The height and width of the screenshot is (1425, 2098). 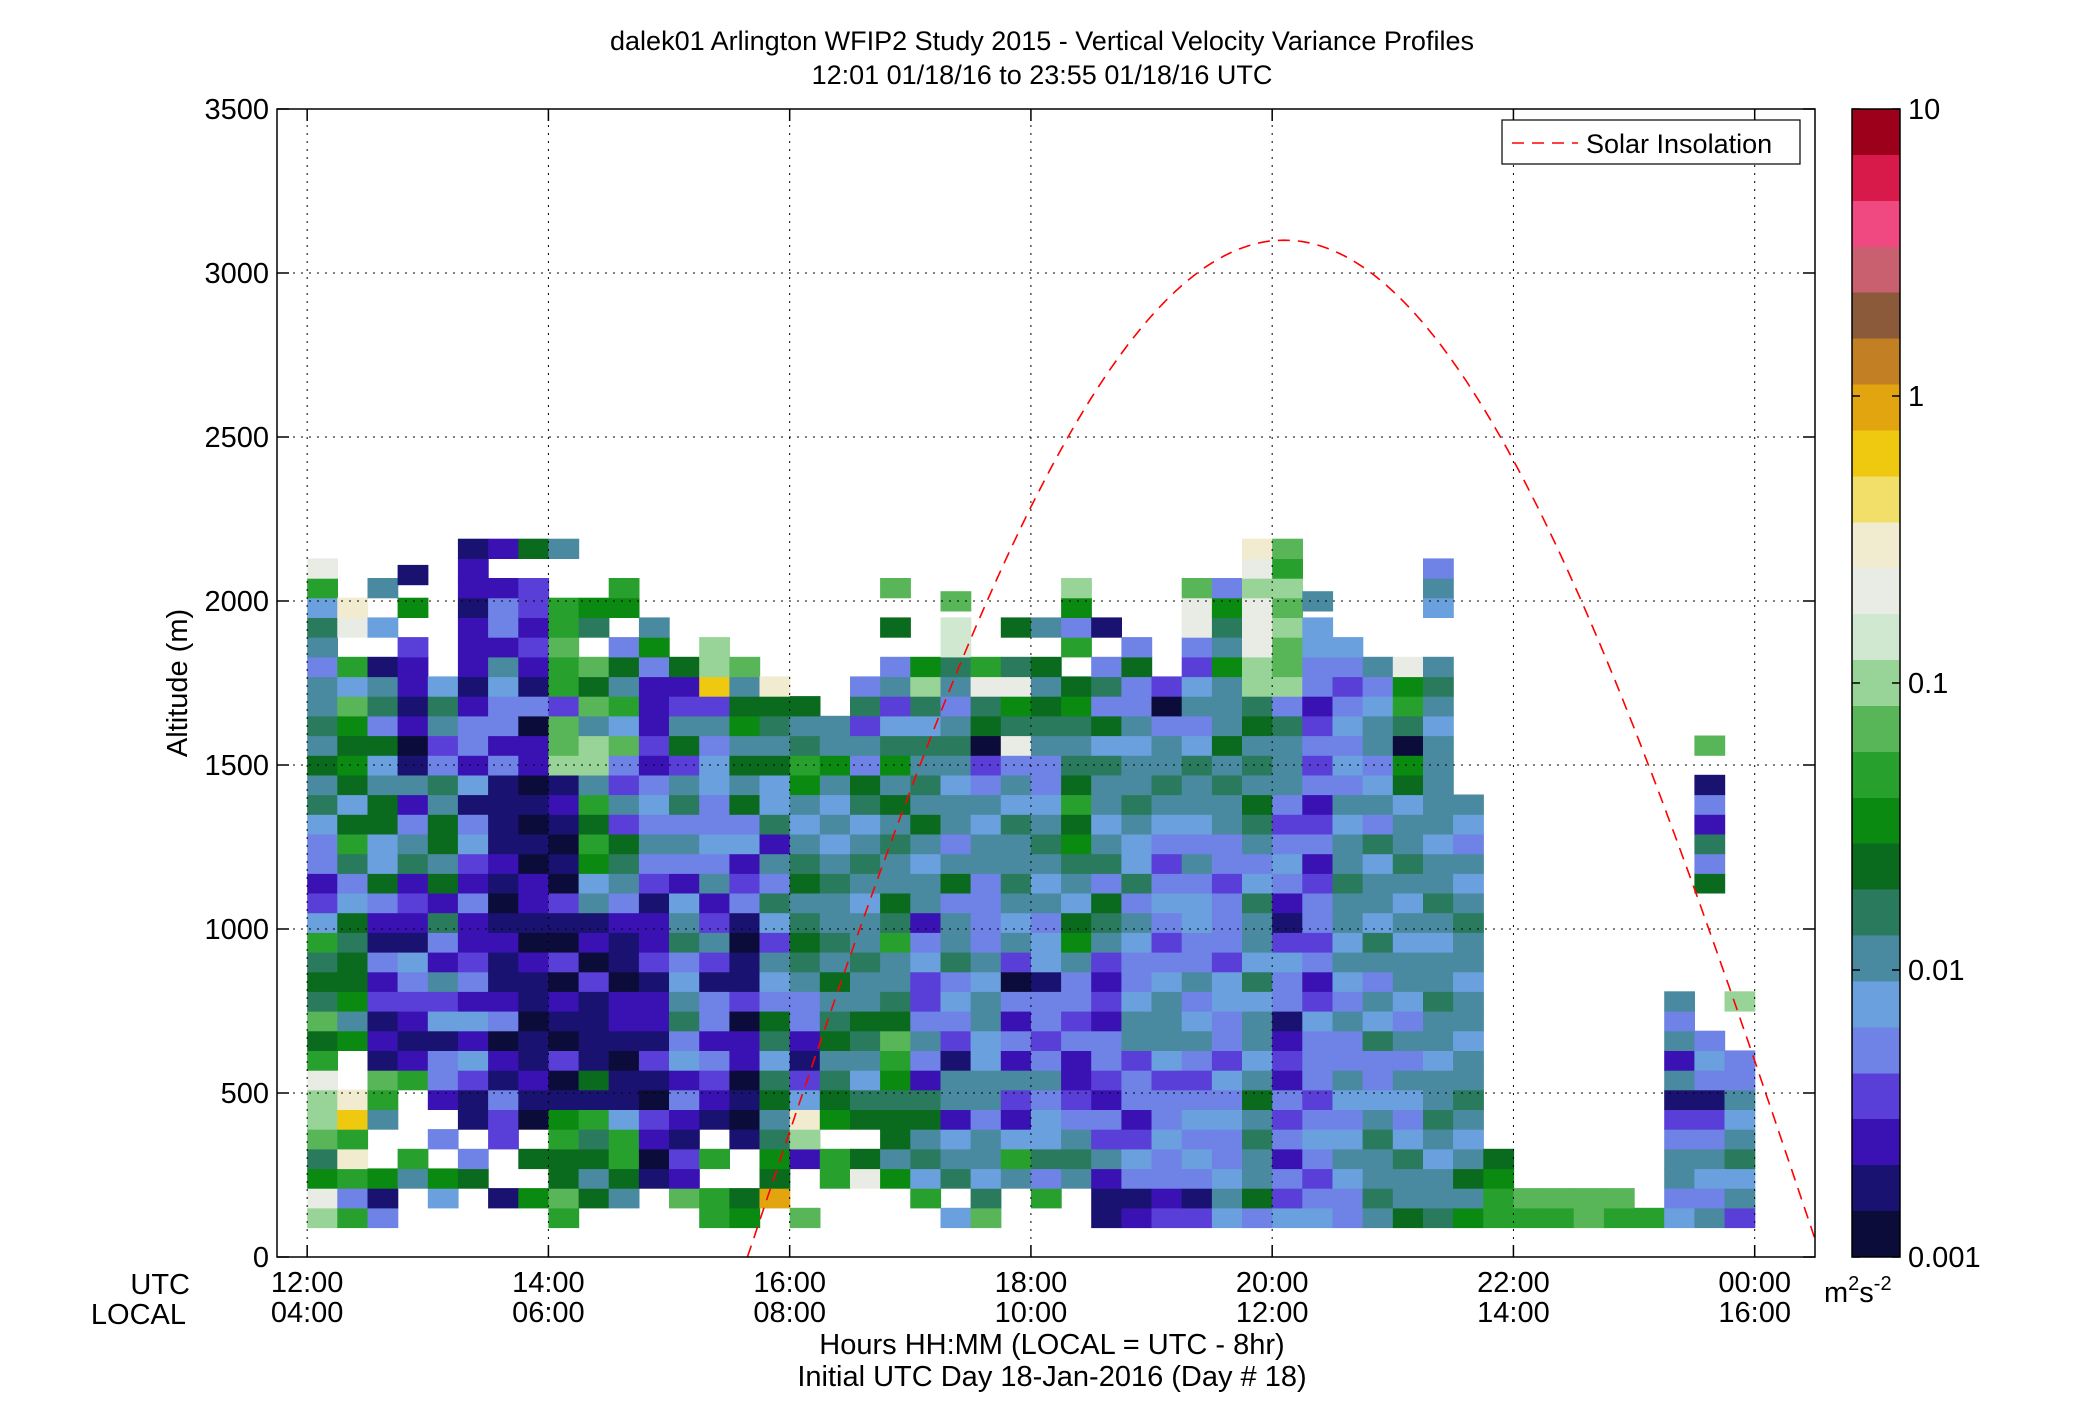 I want to click on colorbar-tick-label: 10, so click(x=1924, y=110).